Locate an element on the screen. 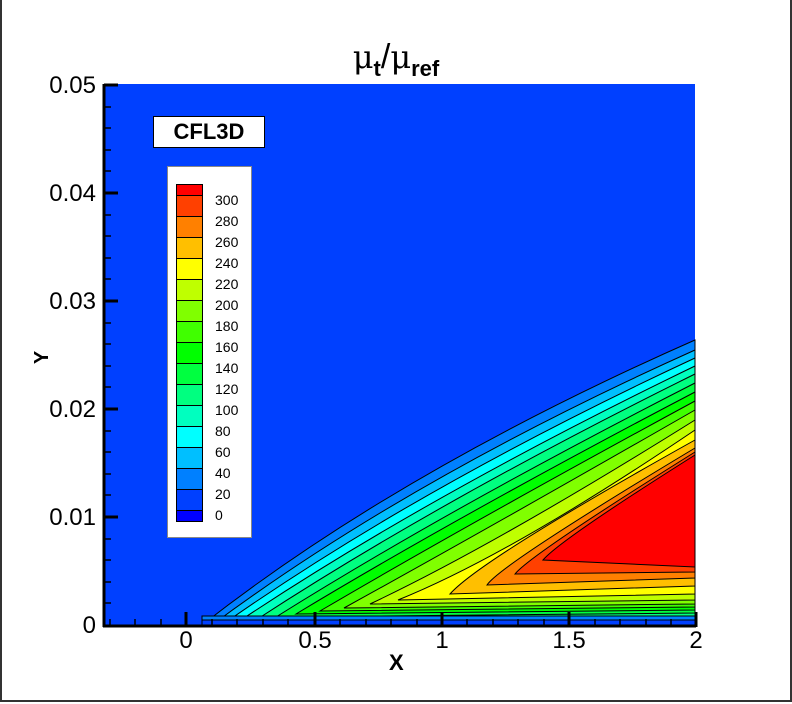 The image size is (792, 704). title-mu-2: μ is located at coordinates (401, 57).